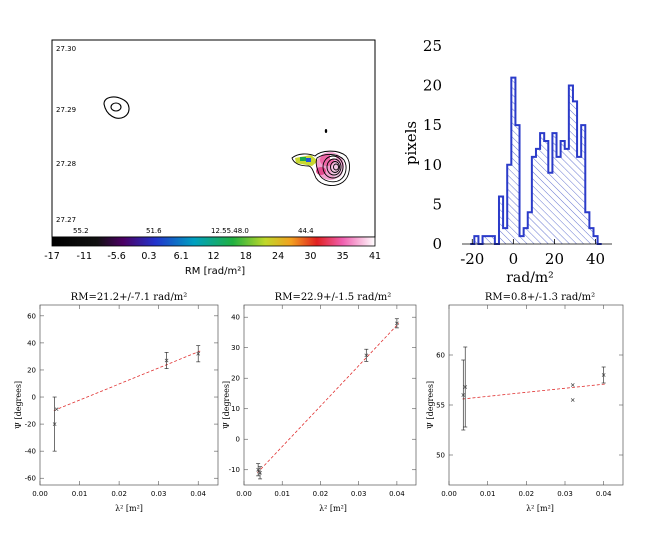 Image resolution: width=664 pixels, height=534 pixels. Describe the element at coordinates (595, 259) in the screenshot. I see `histogram-x-tick-label: 40` at that location.